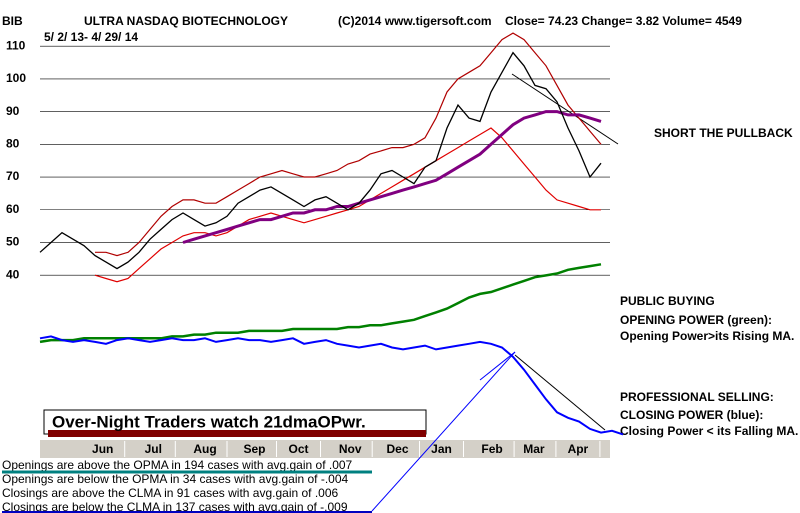 Image resolution: width=800 pixels, height=513 pixels. Describe the element at coordinates (13, 209) in the screenshot. I see `y-tick-label: 60` at that location.